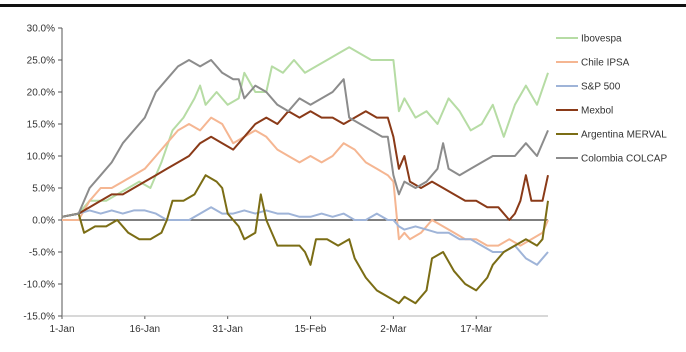  Describe the element at coordinates (624, 135) in the screenshot. I see `legend-label: Argentina MERVAL` at that location.